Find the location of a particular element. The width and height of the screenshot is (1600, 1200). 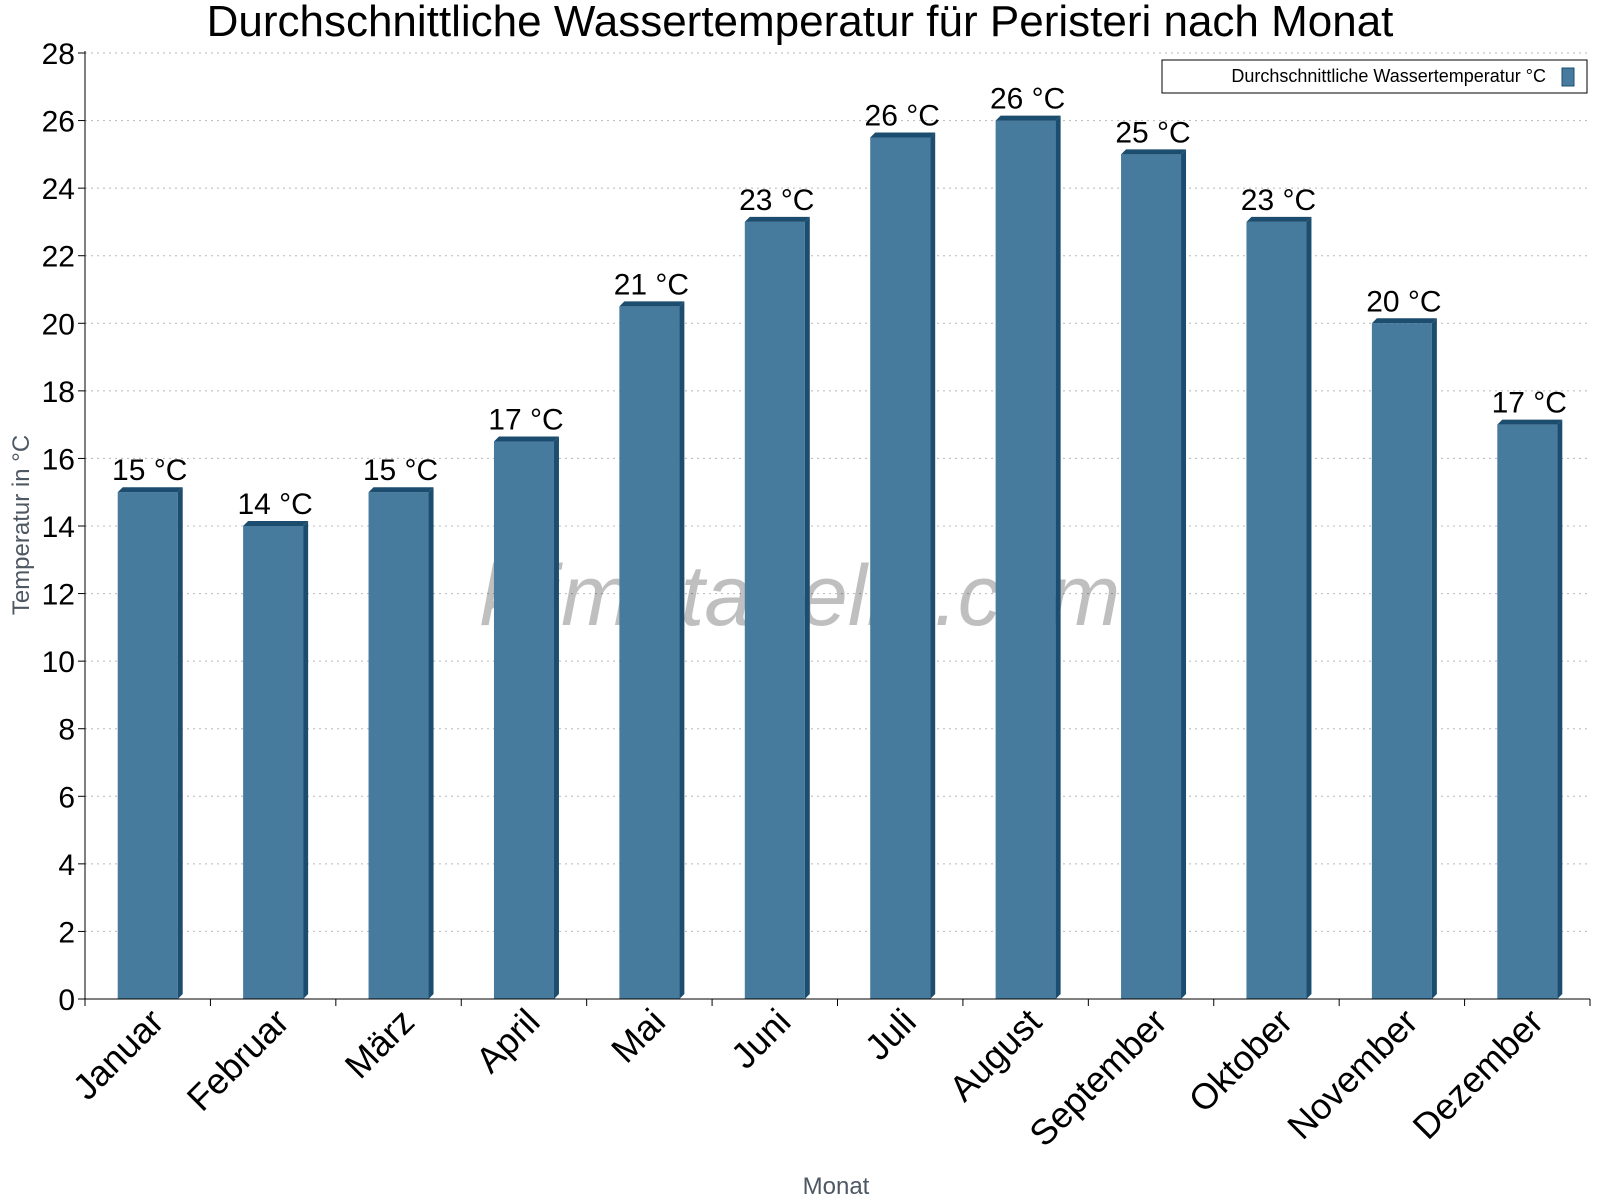

y-tick-label: 24 is located at coordinates (58, 189).